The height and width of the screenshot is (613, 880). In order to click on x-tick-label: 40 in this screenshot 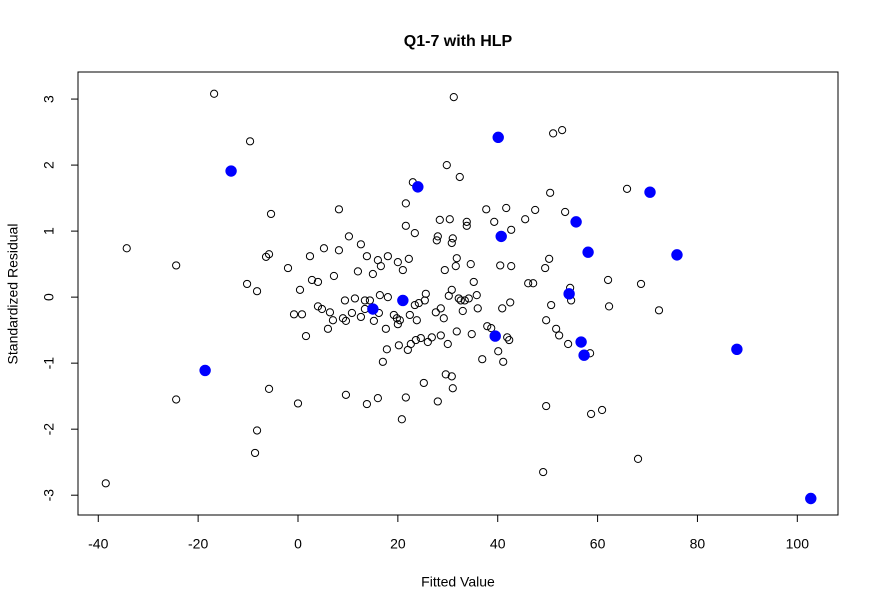, I will do `click(498, 544)`.